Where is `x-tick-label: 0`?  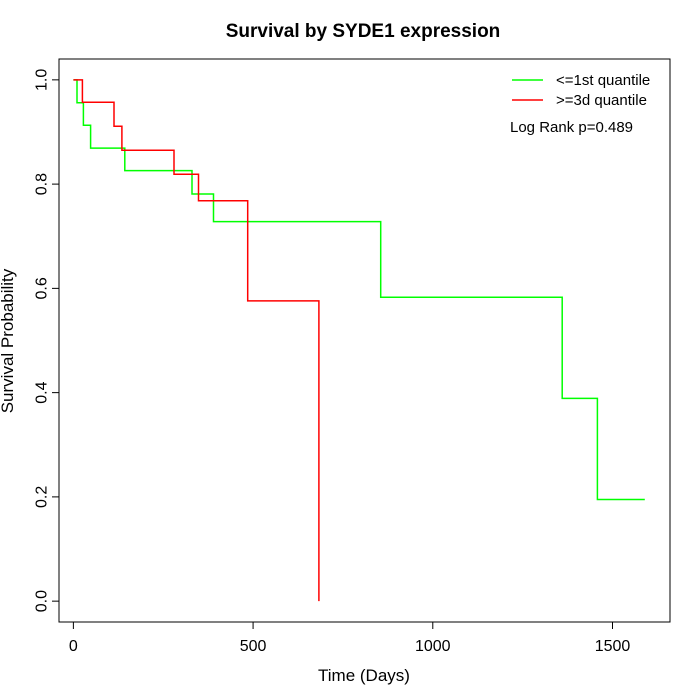
x-tick-label: 0 is located at coordinates (73, 646).